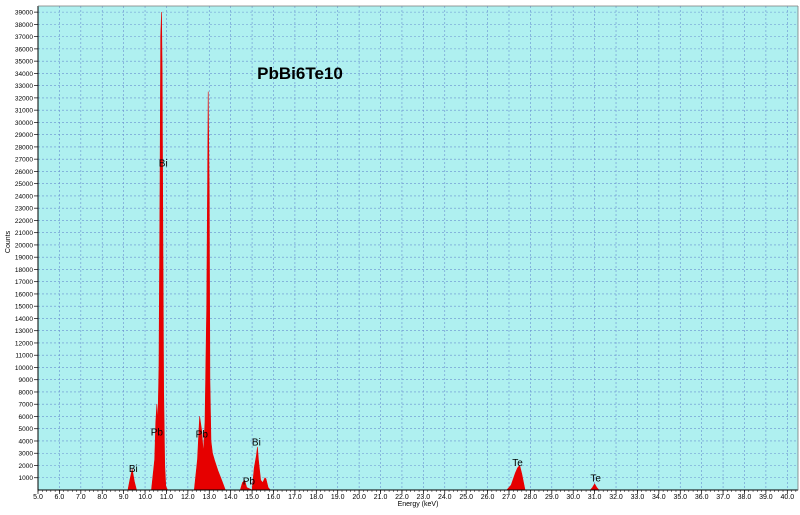  What do you see at coordinates (766, 497) in the screenshot?
I see `x-tick-label: 39.0` at bounding box center [766, 497].